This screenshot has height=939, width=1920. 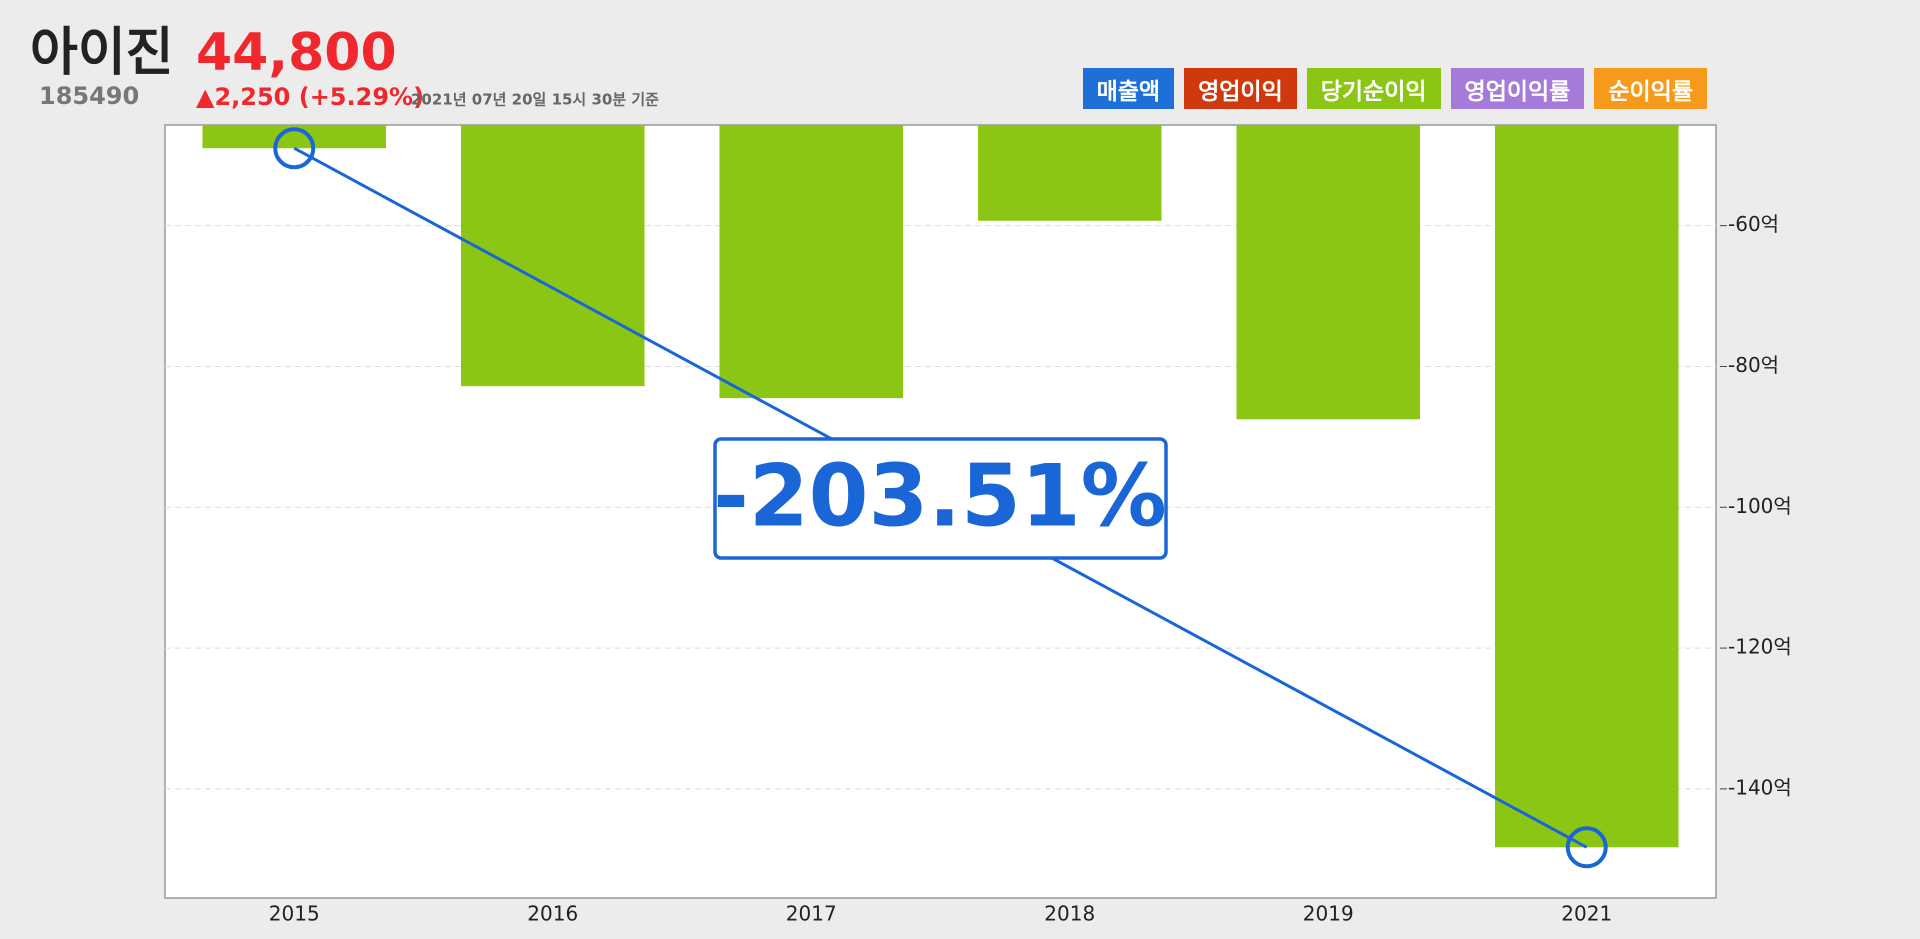 I want to click on legend-button: 영업이익률, so click(x=1517, y=88).